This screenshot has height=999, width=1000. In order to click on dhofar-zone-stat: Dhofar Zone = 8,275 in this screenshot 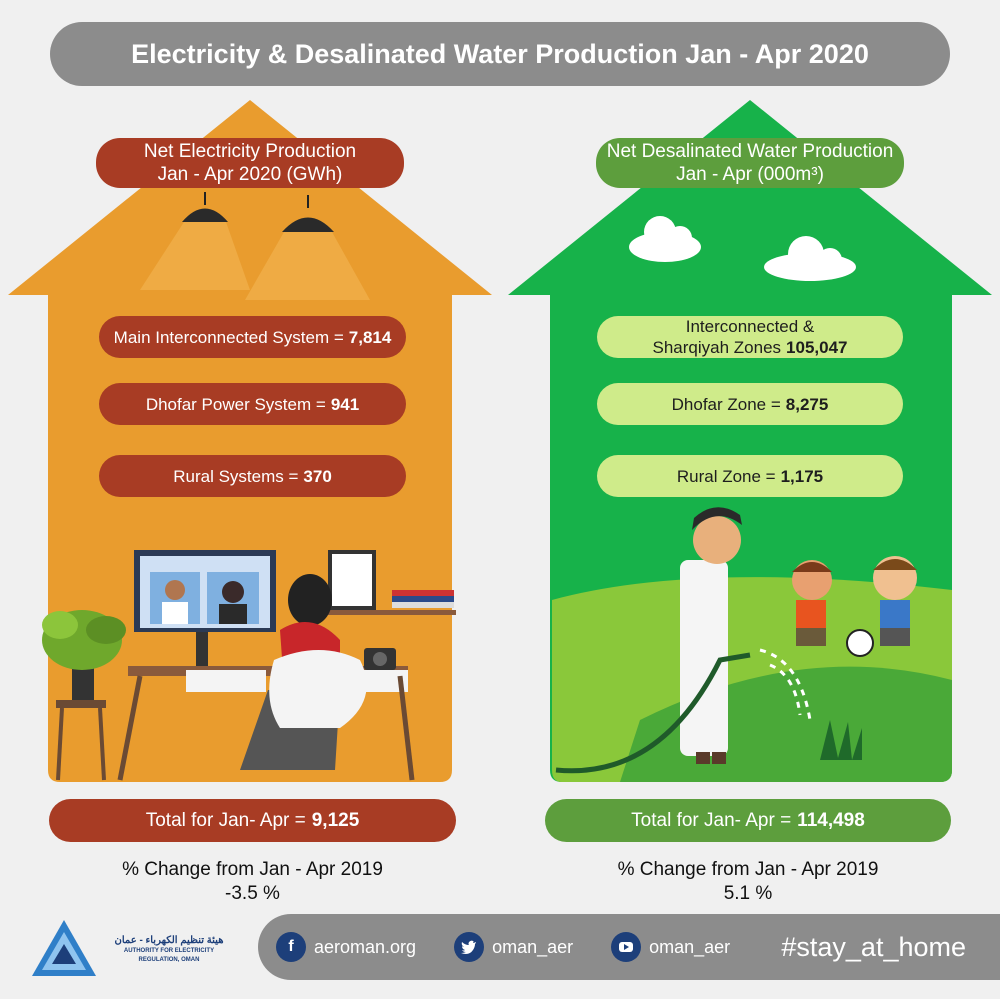, I will do `click(750, 404)`.